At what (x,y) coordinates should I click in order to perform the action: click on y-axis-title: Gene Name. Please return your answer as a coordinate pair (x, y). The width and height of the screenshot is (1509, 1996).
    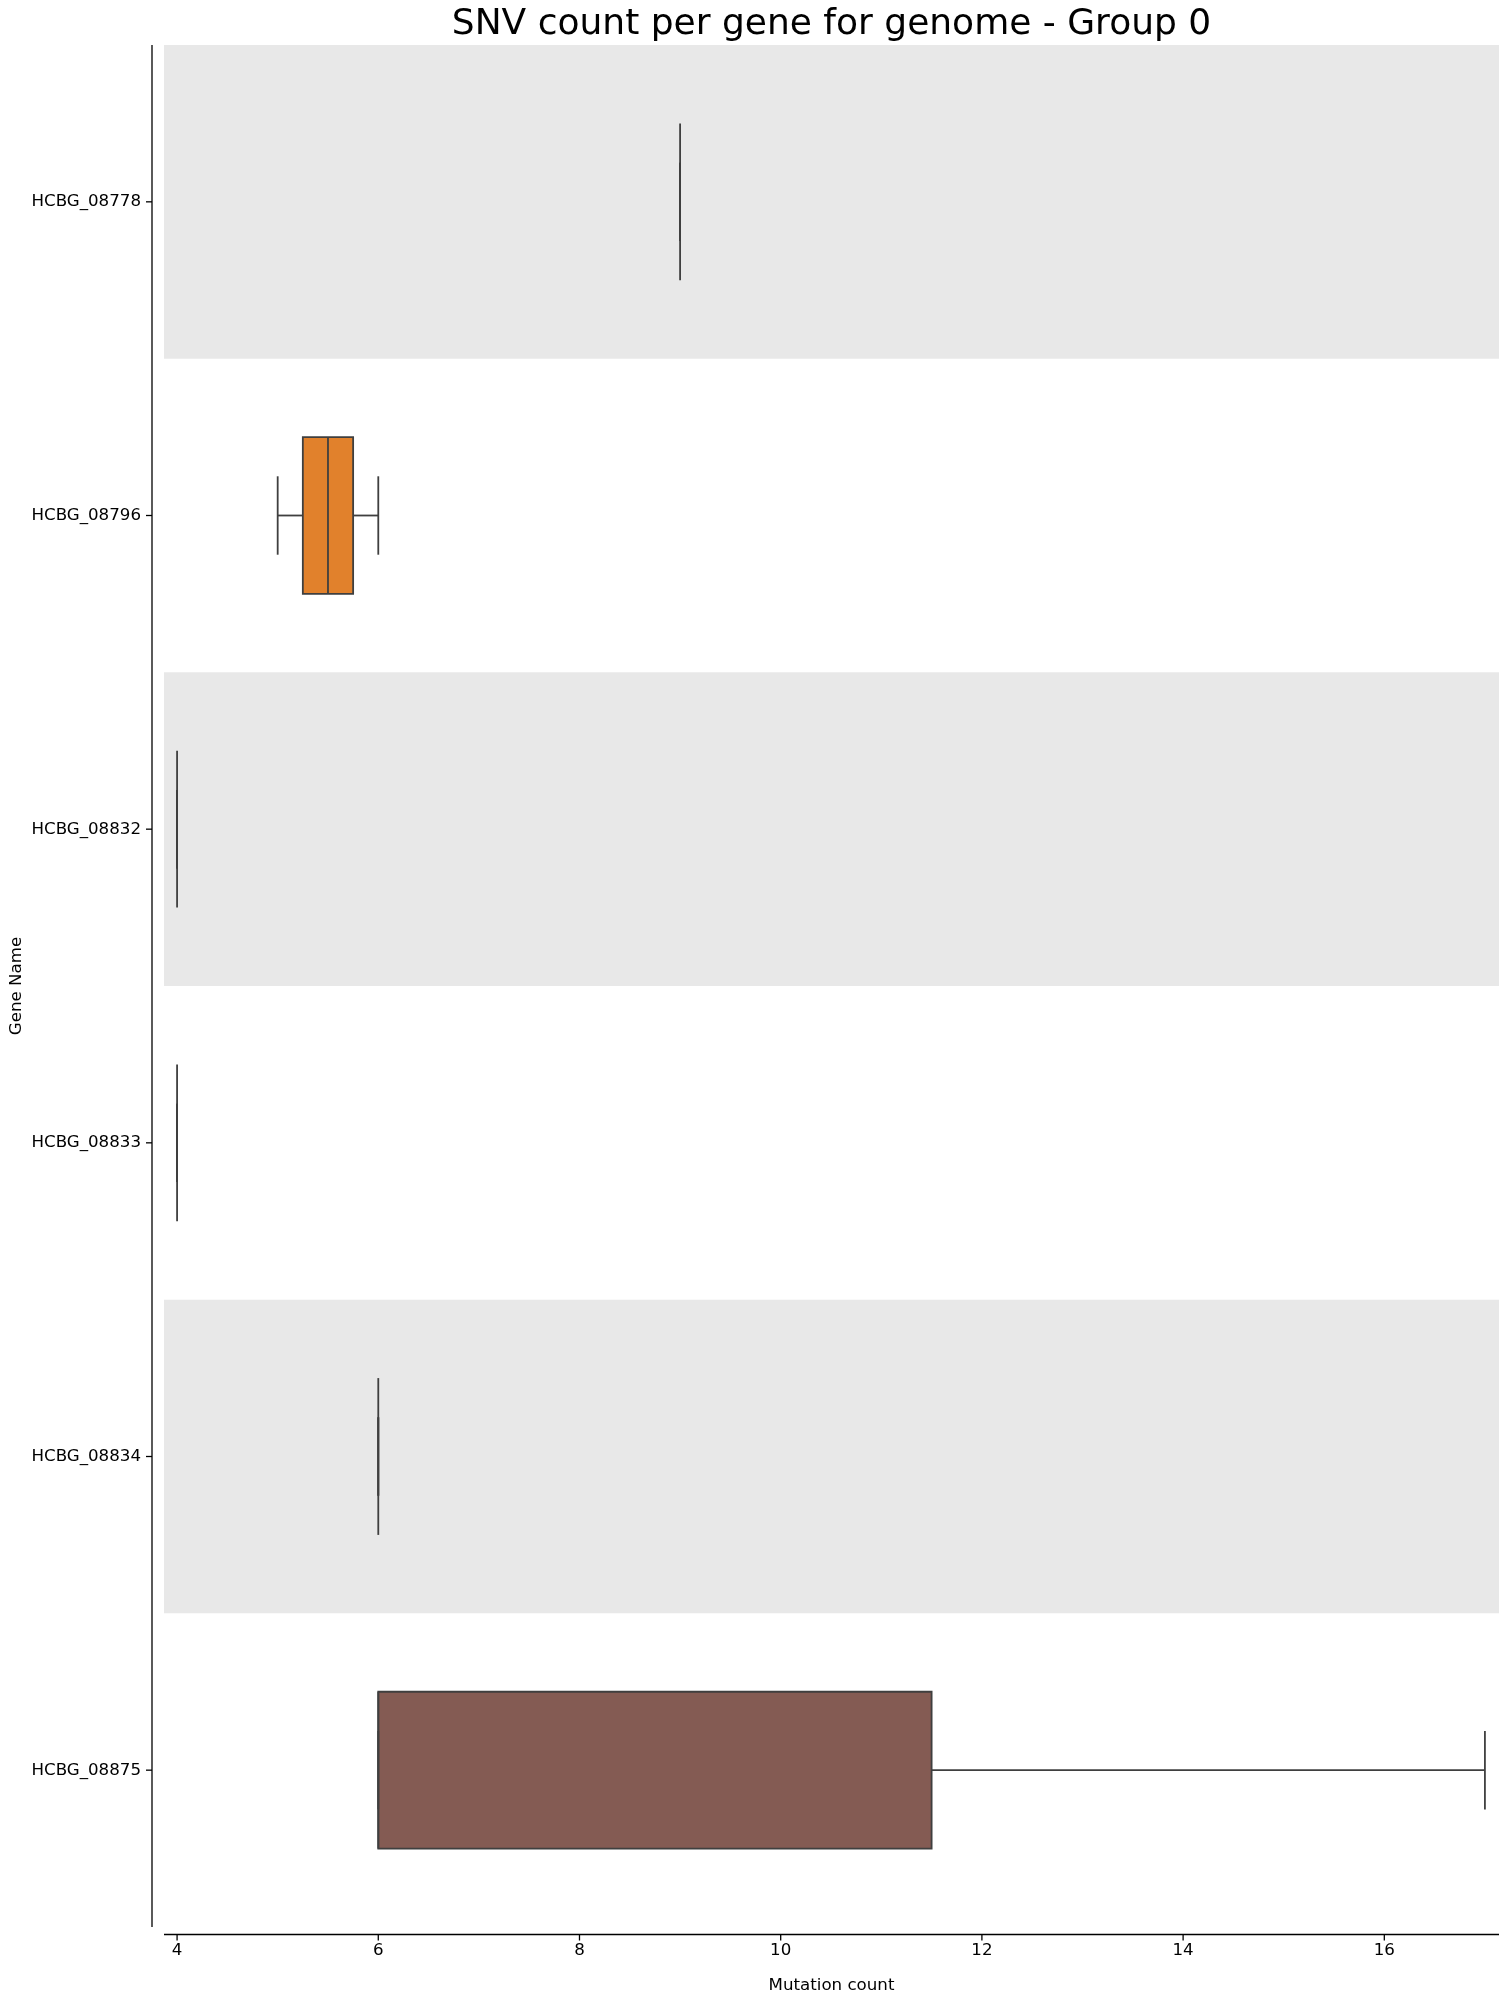
    Looking at the image, I should click on (16, 986).